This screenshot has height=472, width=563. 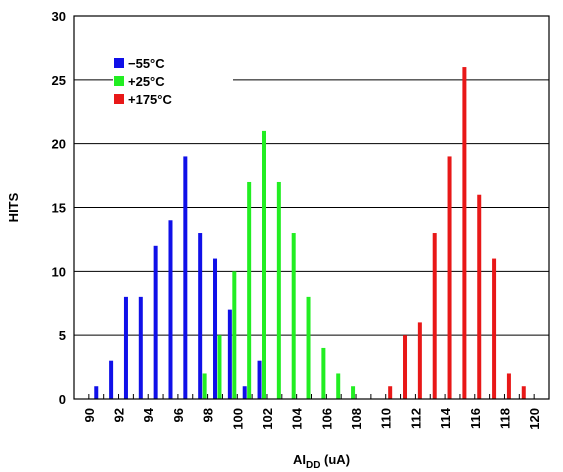 What do you see at coordinates (237, 419) in the screenshot?
I see `x-tick-label: 100` at bounding box center [237, 419].